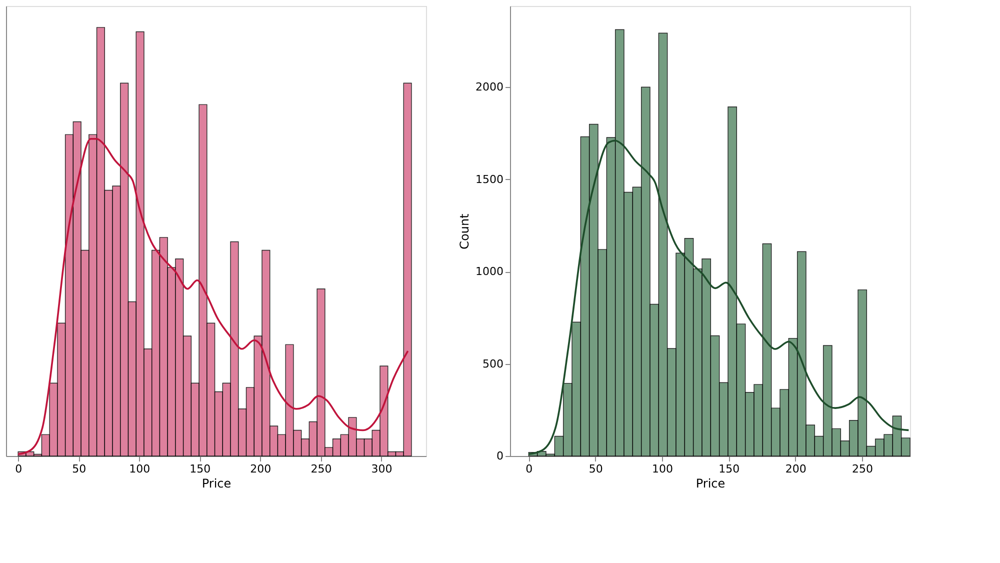 This screenshot has width=1000, height=563. I want to click on y-tick-label: 500, so click(493, 363).